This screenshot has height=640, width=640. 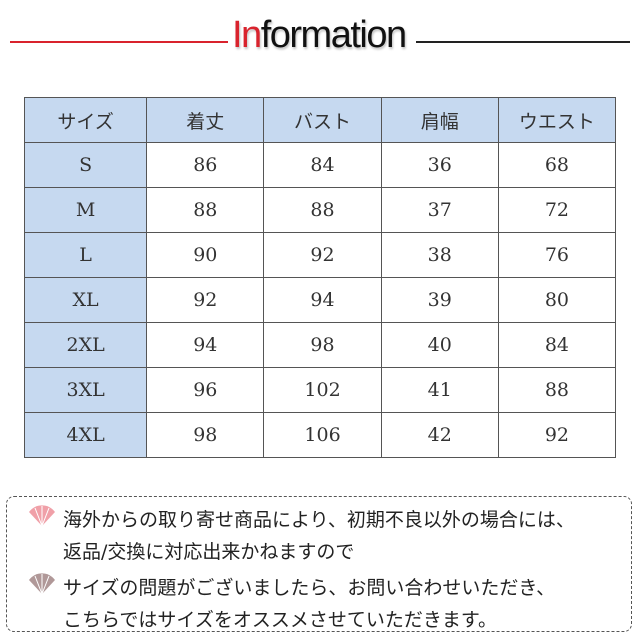 I want to click on table-cell: 37, so click(x=439, y=210).